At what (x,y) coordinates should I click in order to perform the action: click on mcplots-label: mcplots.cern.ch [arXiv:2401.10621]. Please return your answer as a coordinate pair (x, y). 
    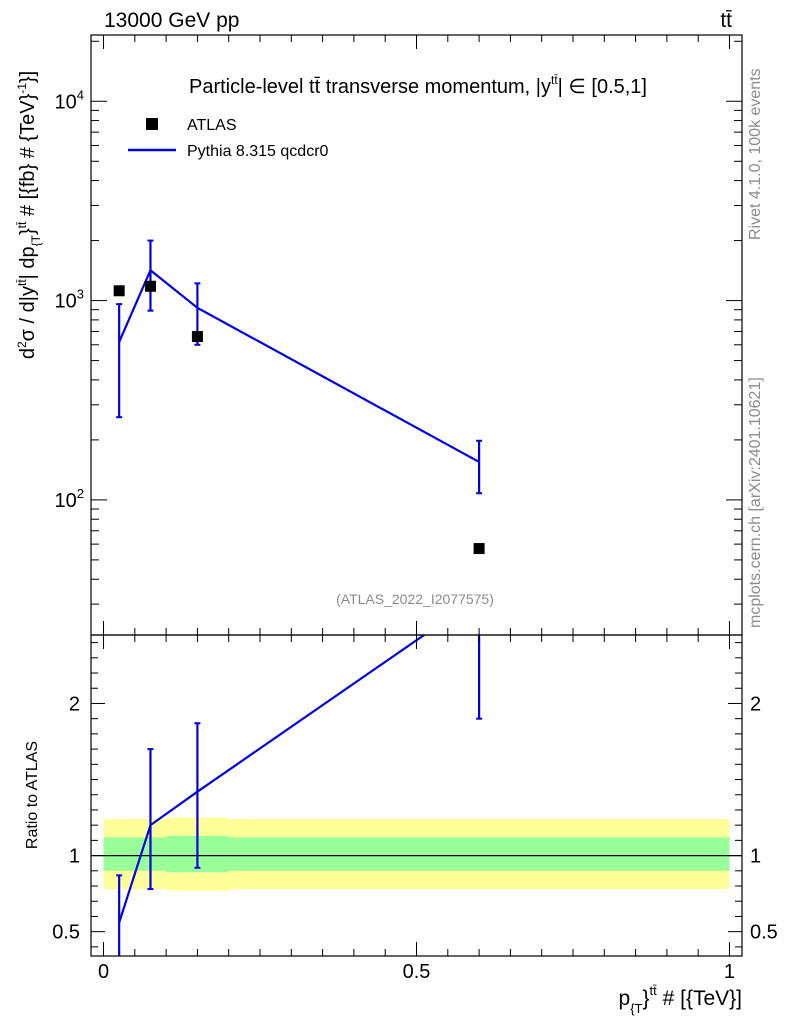
    Looking at the image, I should click on (755, 502).